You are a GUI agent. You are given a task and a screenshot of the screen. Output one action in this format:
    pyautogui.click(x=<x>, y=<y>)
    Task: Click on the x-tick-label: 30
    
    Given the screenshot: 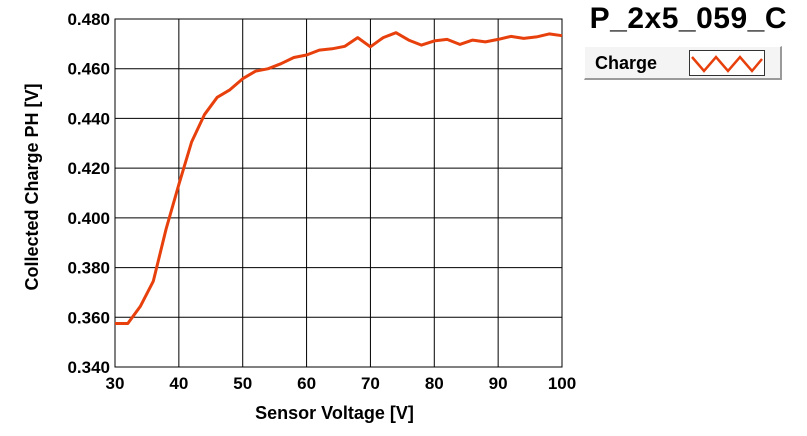 What is the action you would take?
    pyautogui.click(x=115, y=383)
    